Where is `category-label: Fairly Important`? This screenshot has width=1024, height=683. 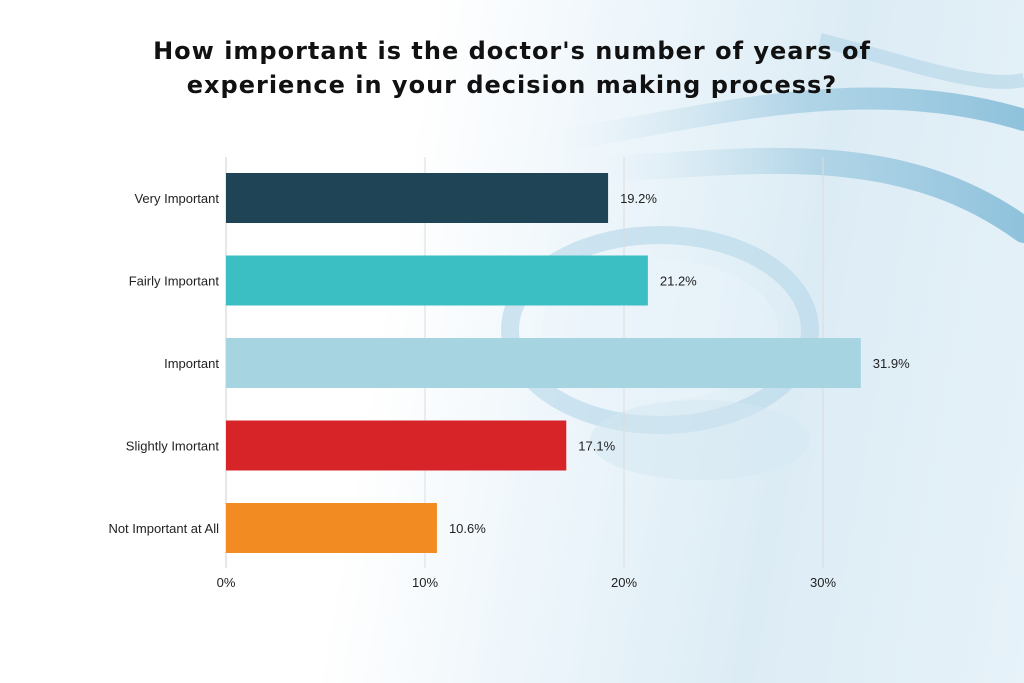
category-label: Fairly Important is located at coordinates (174, 281).